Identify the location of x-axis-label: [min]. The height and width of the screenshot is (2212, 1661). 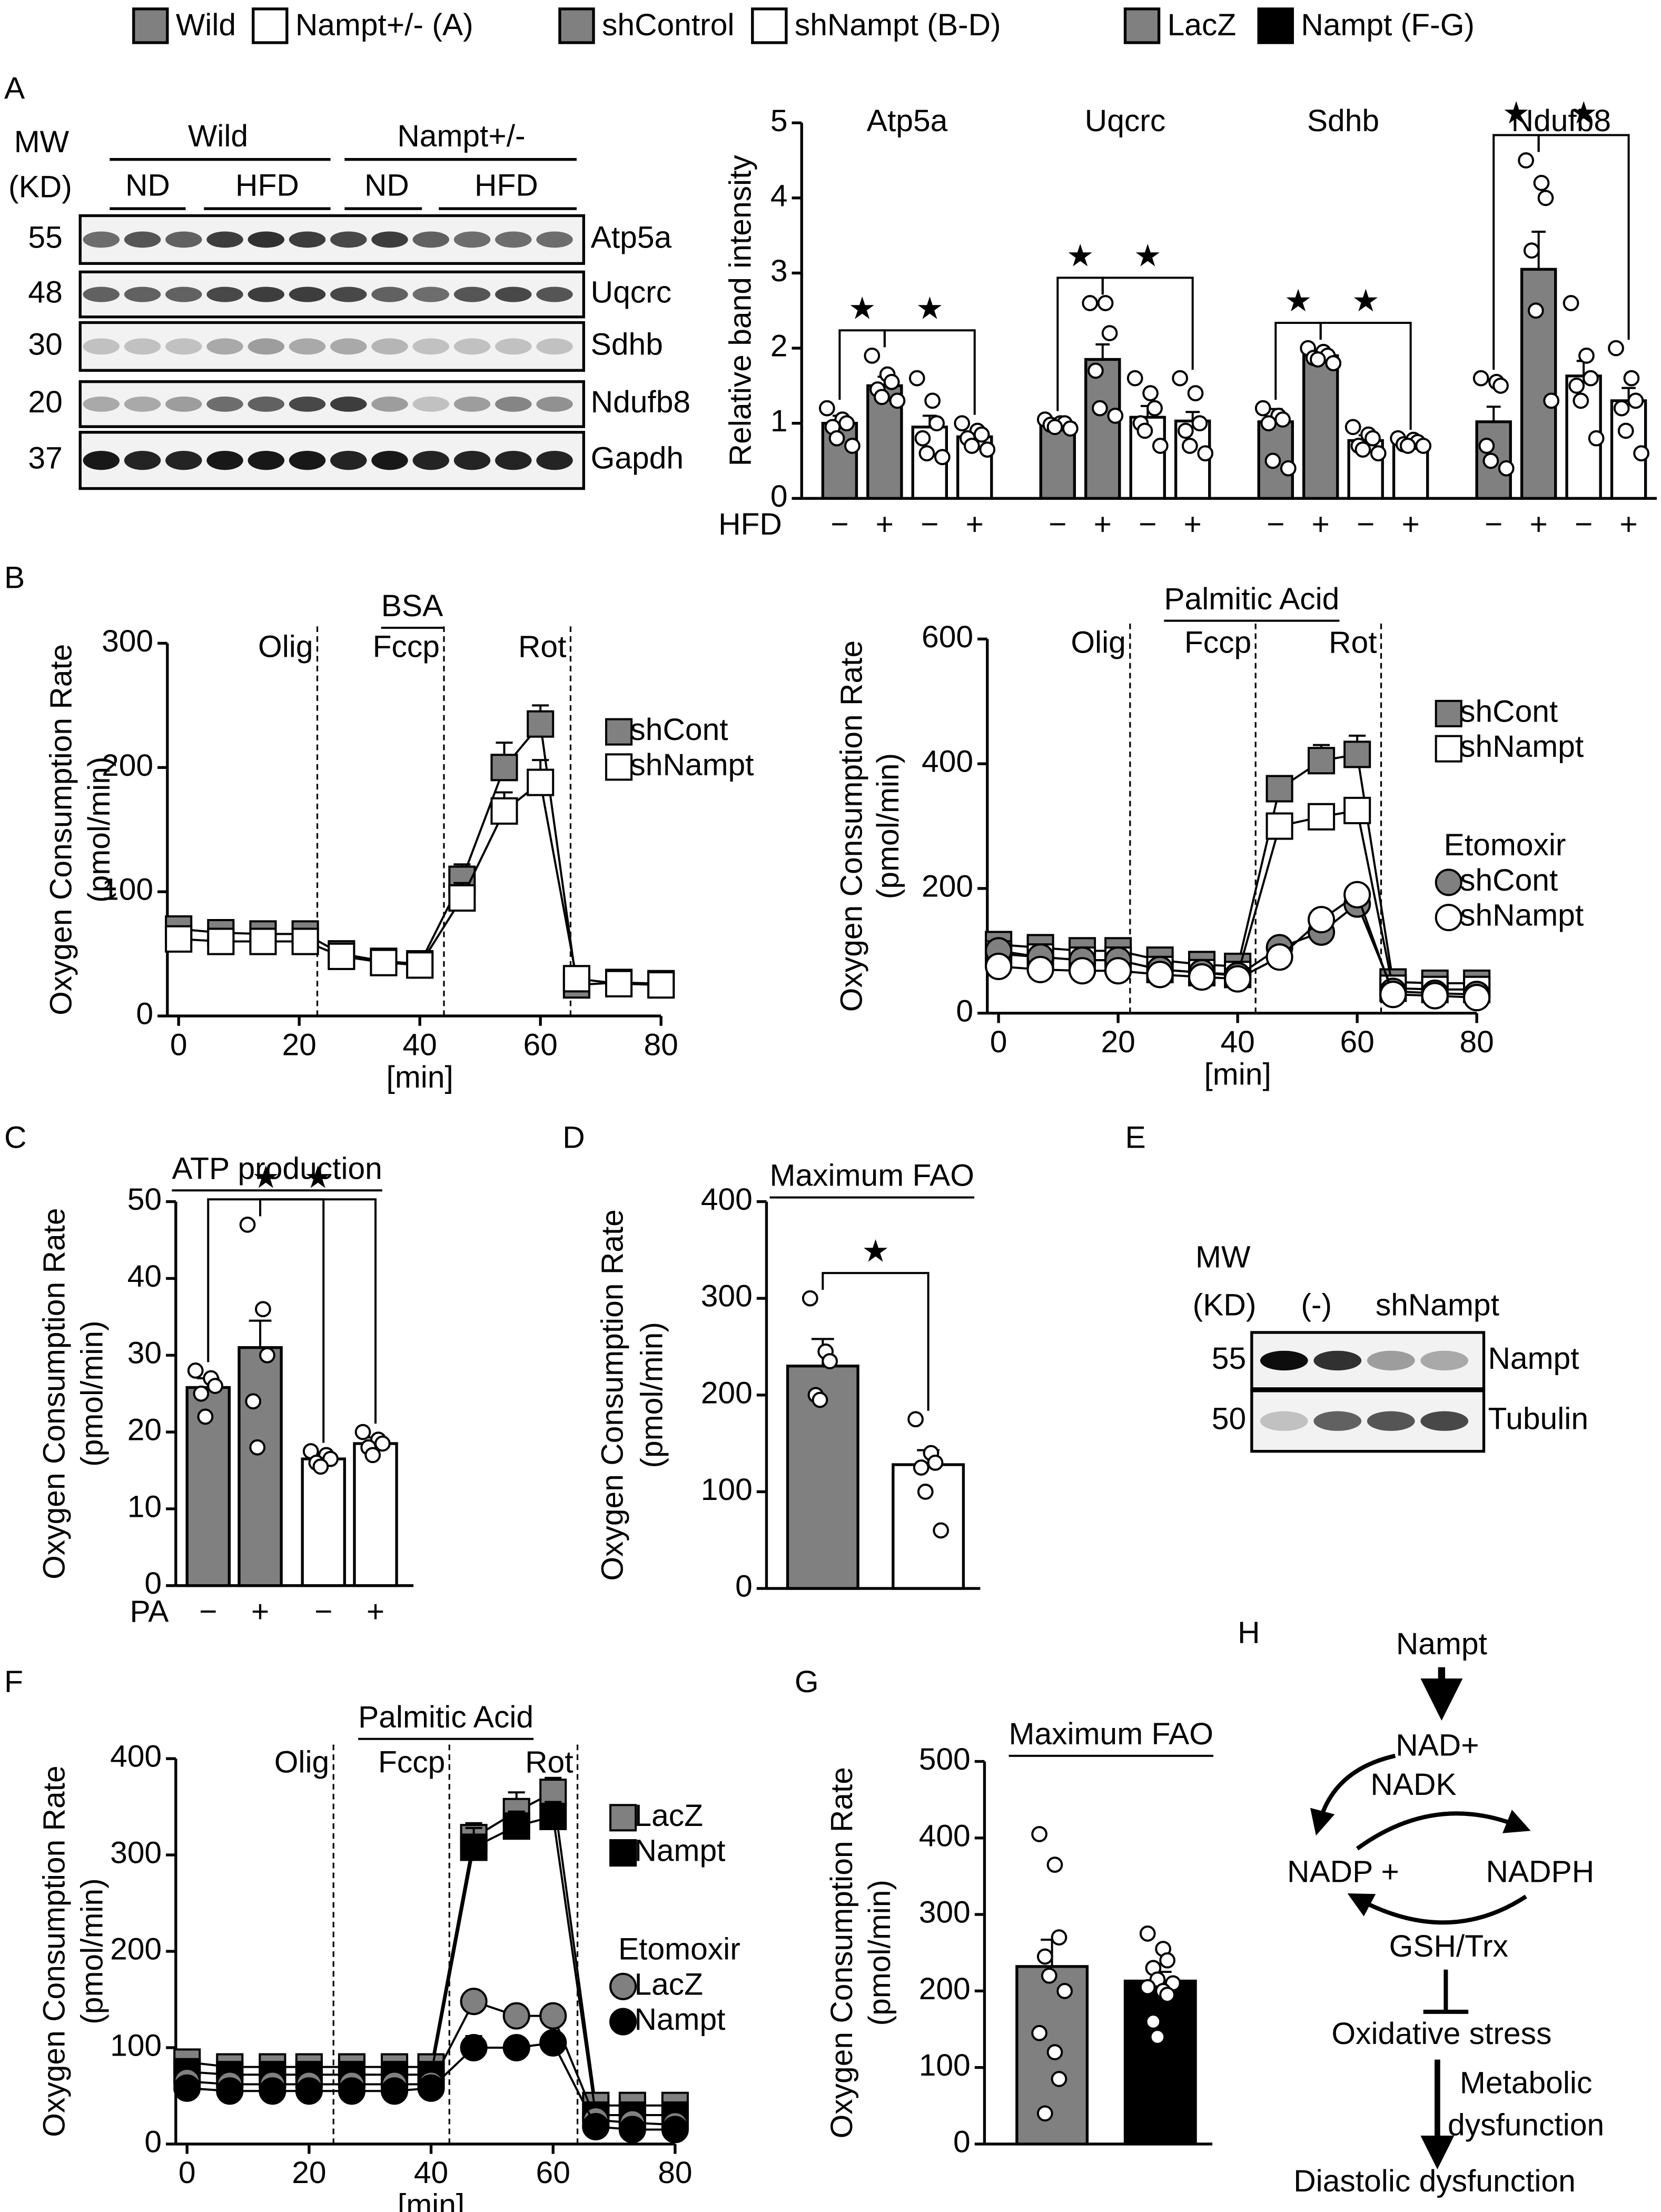
(420, 1077).